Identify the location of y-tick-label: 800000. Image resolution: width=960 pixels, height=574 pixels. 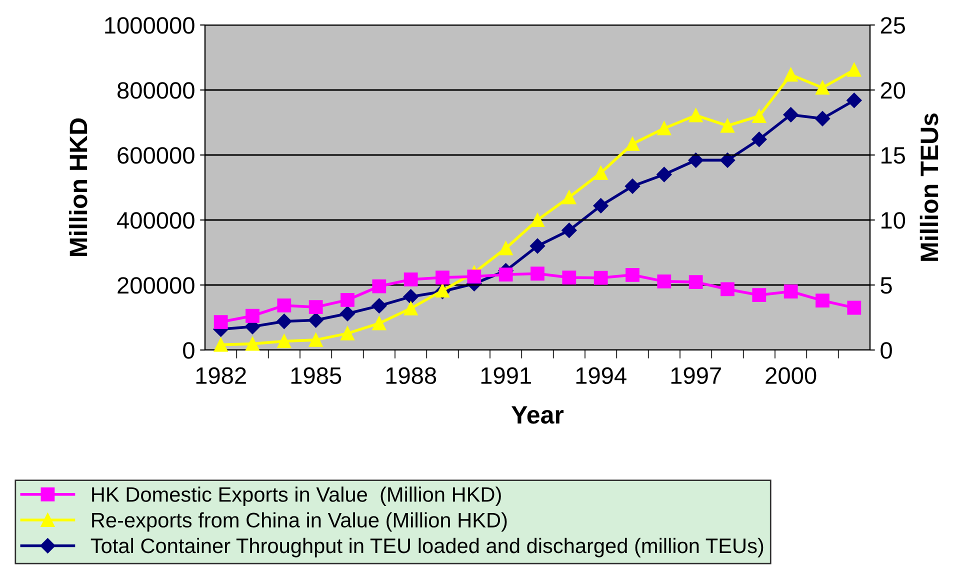
(156, 90).